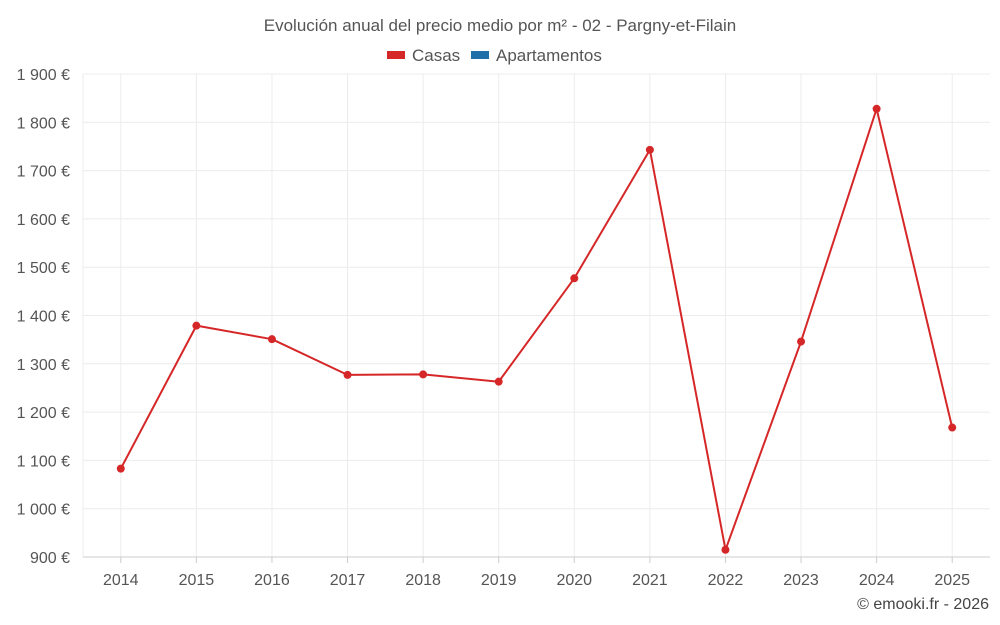  What do you see at coordinates (43, 172) in the screenshot?
I see `y-tick-label: 1 700 €` at bounding box center [43, 172].